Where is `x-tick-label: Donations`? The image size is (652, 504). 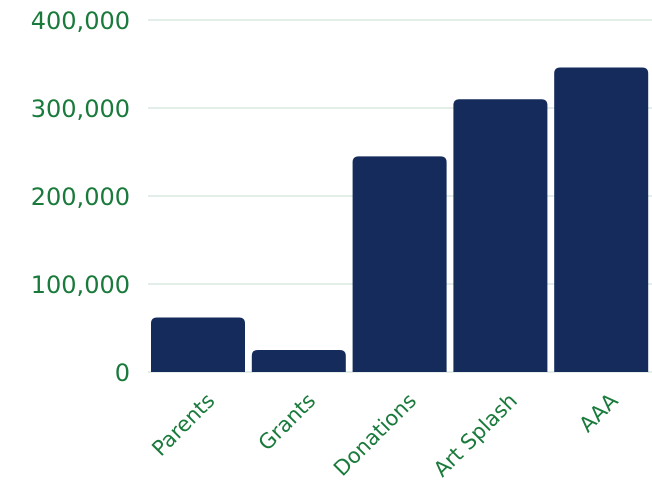 x-tick-label: Donations is located at coordinates (375, 435).